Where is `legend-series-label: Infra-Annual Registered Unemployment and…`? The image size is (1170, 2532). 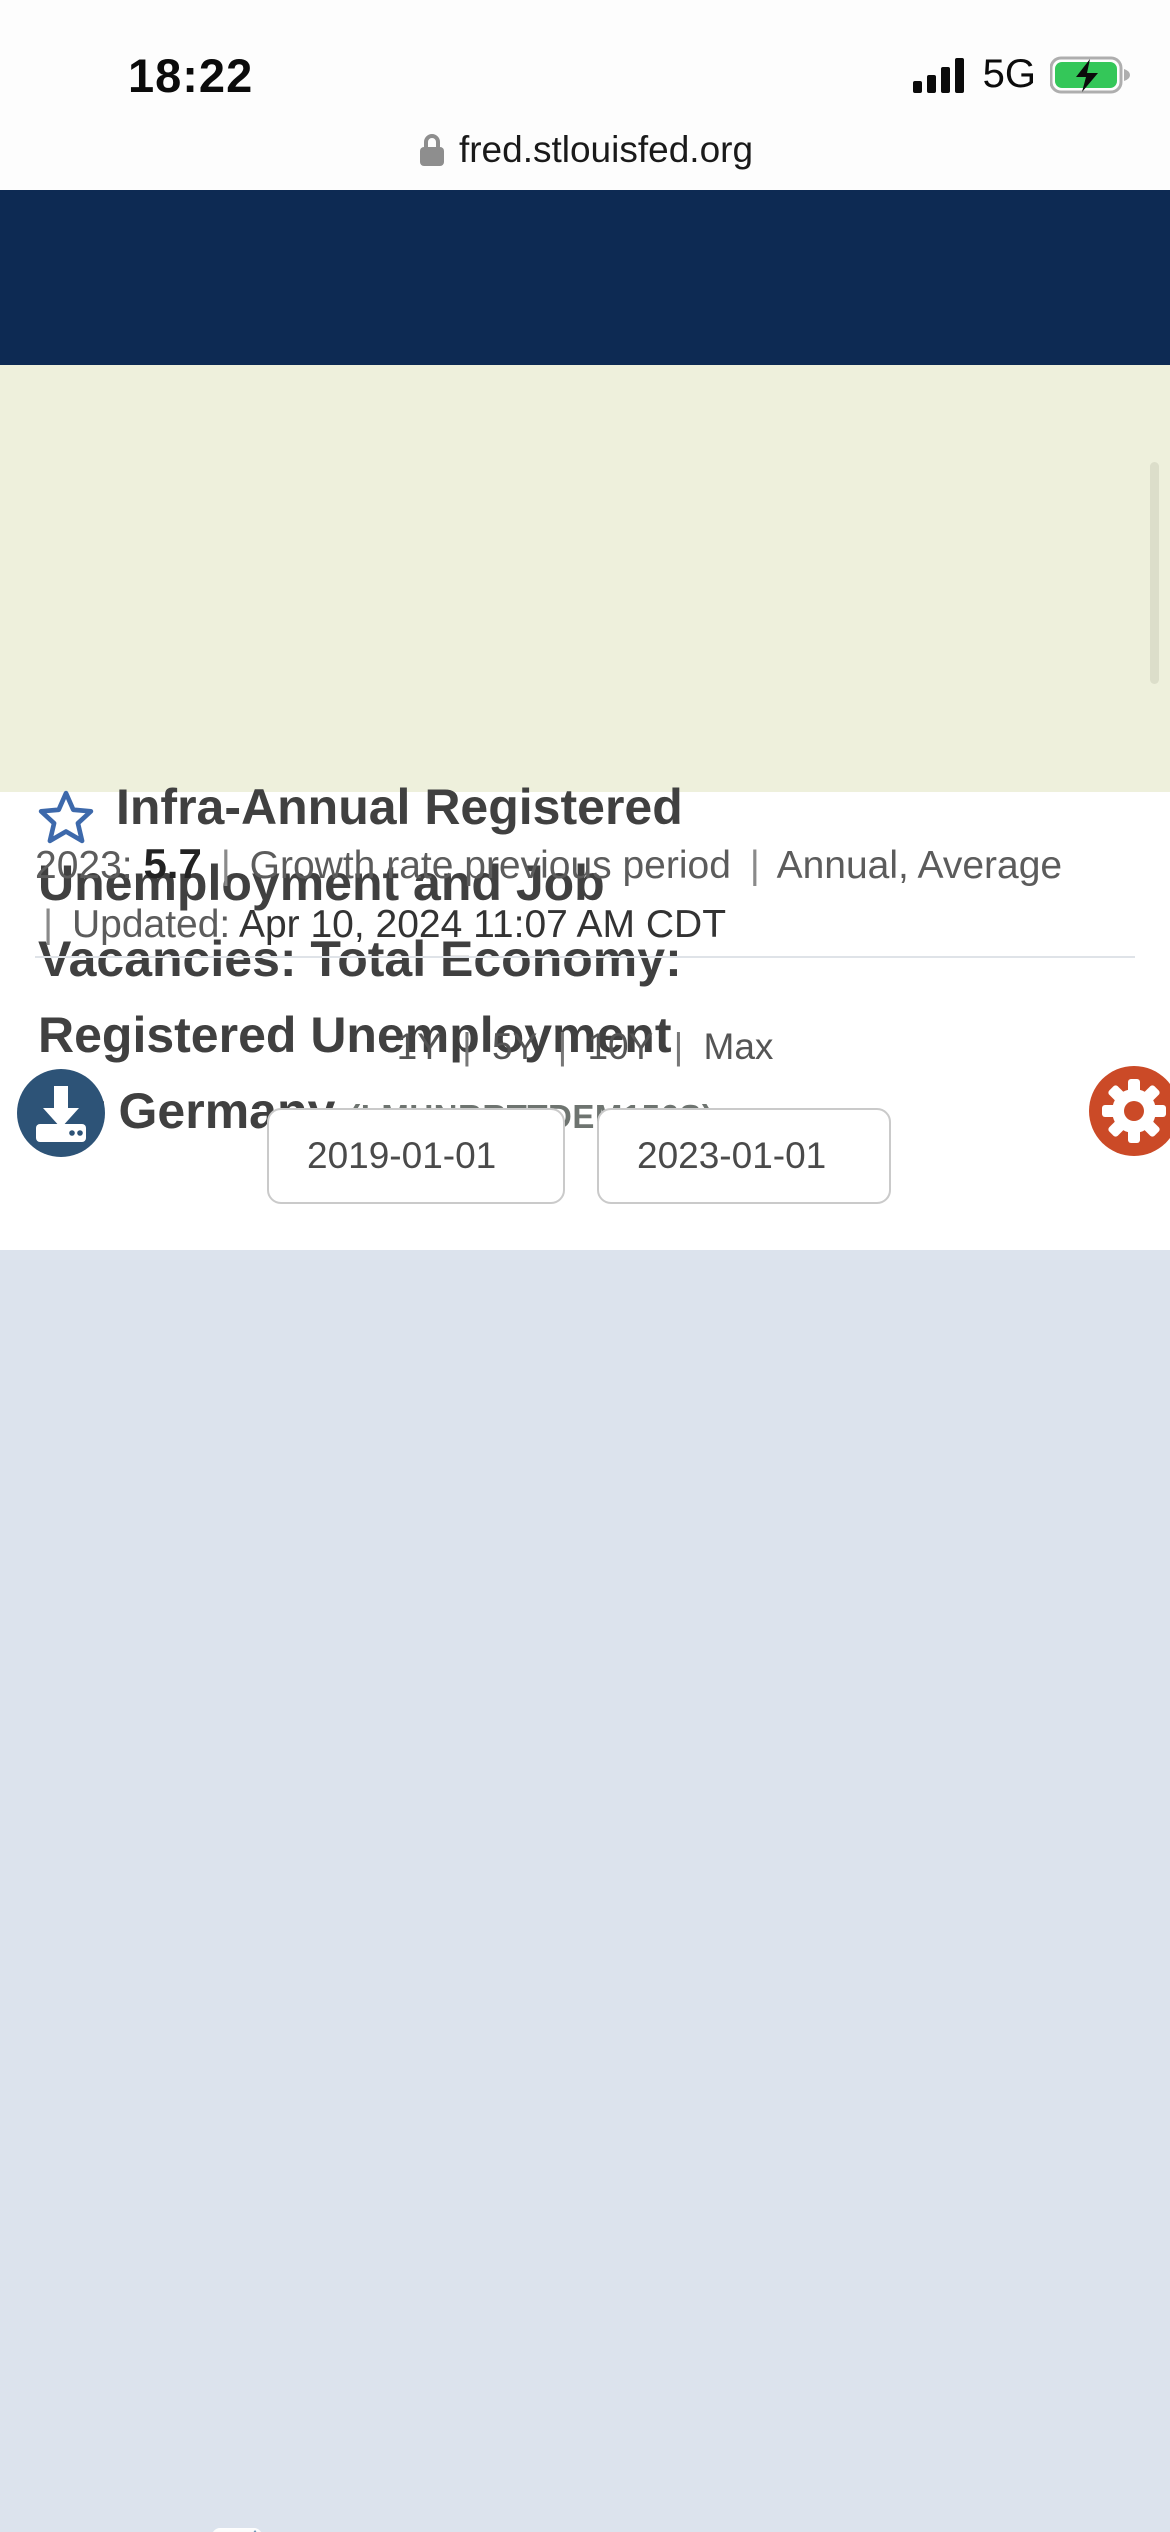
legend-series-label: Infra-Annual Registered Unemployment and… is located at coordinates (685, 2527).